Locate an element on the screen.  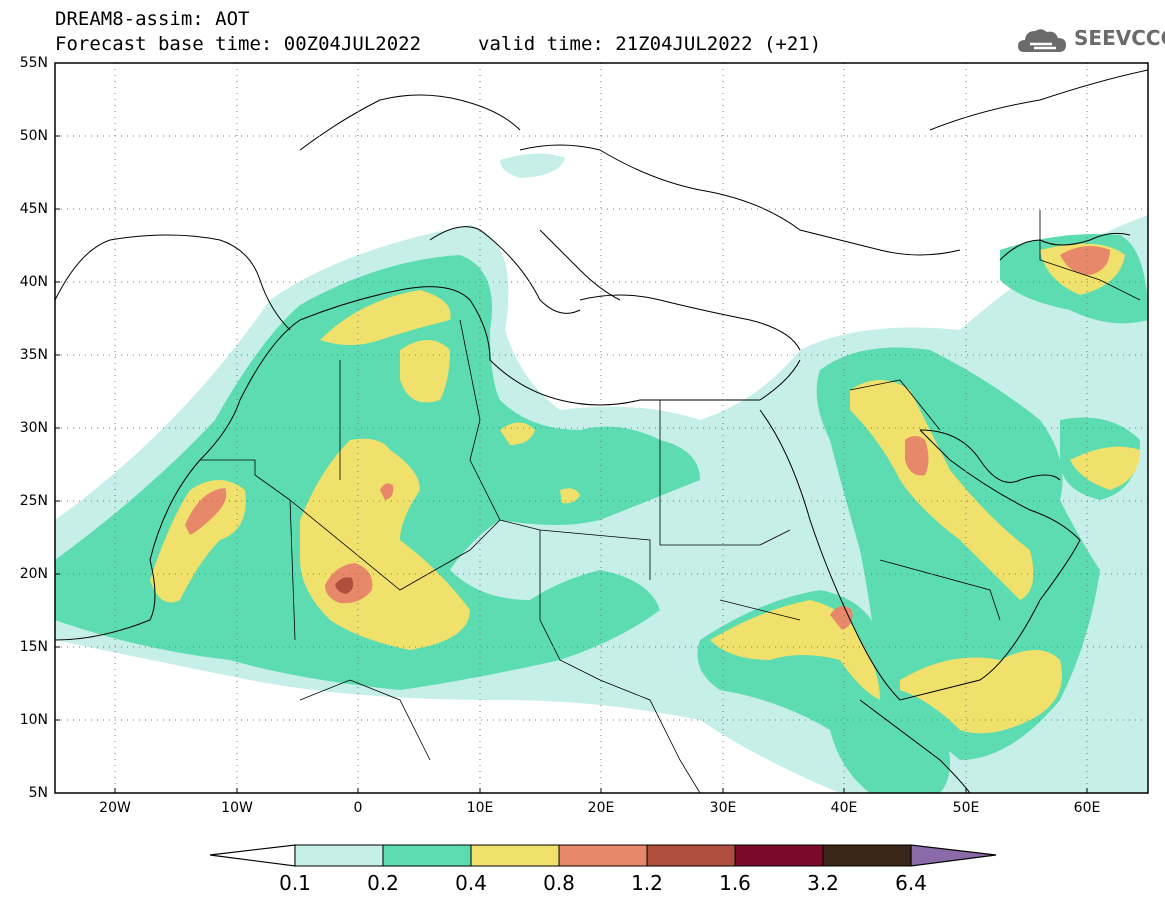
lon-label-60e: 60E is located at coordinates (1087, 808).